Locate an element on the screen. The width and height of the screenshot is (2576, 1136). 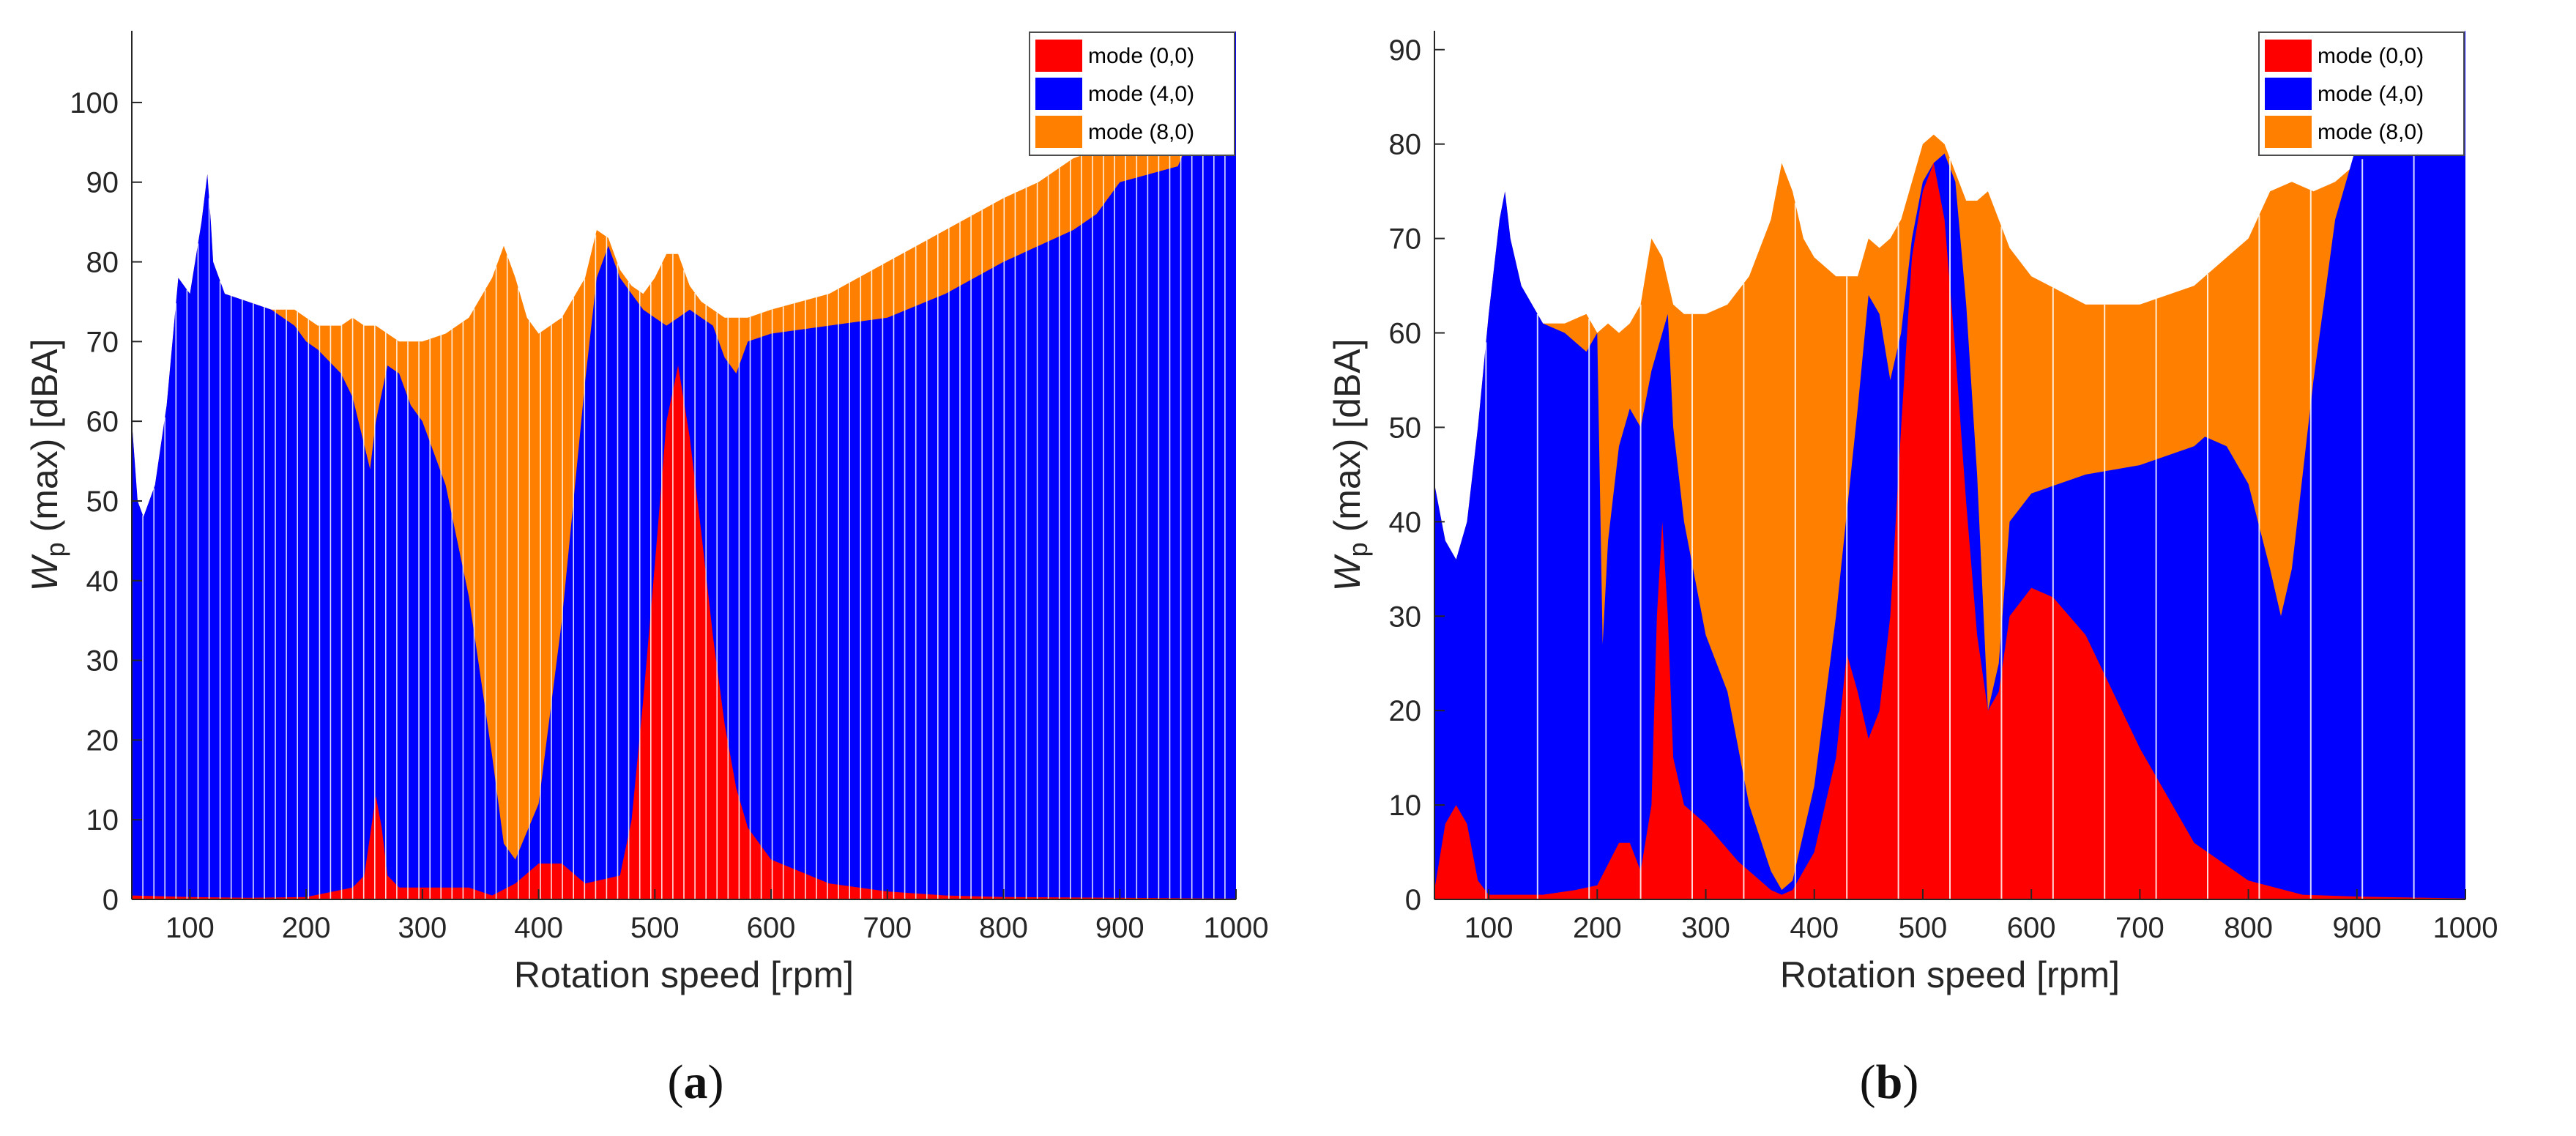
caption-a: (a) is located at coordinates (695, 1082).